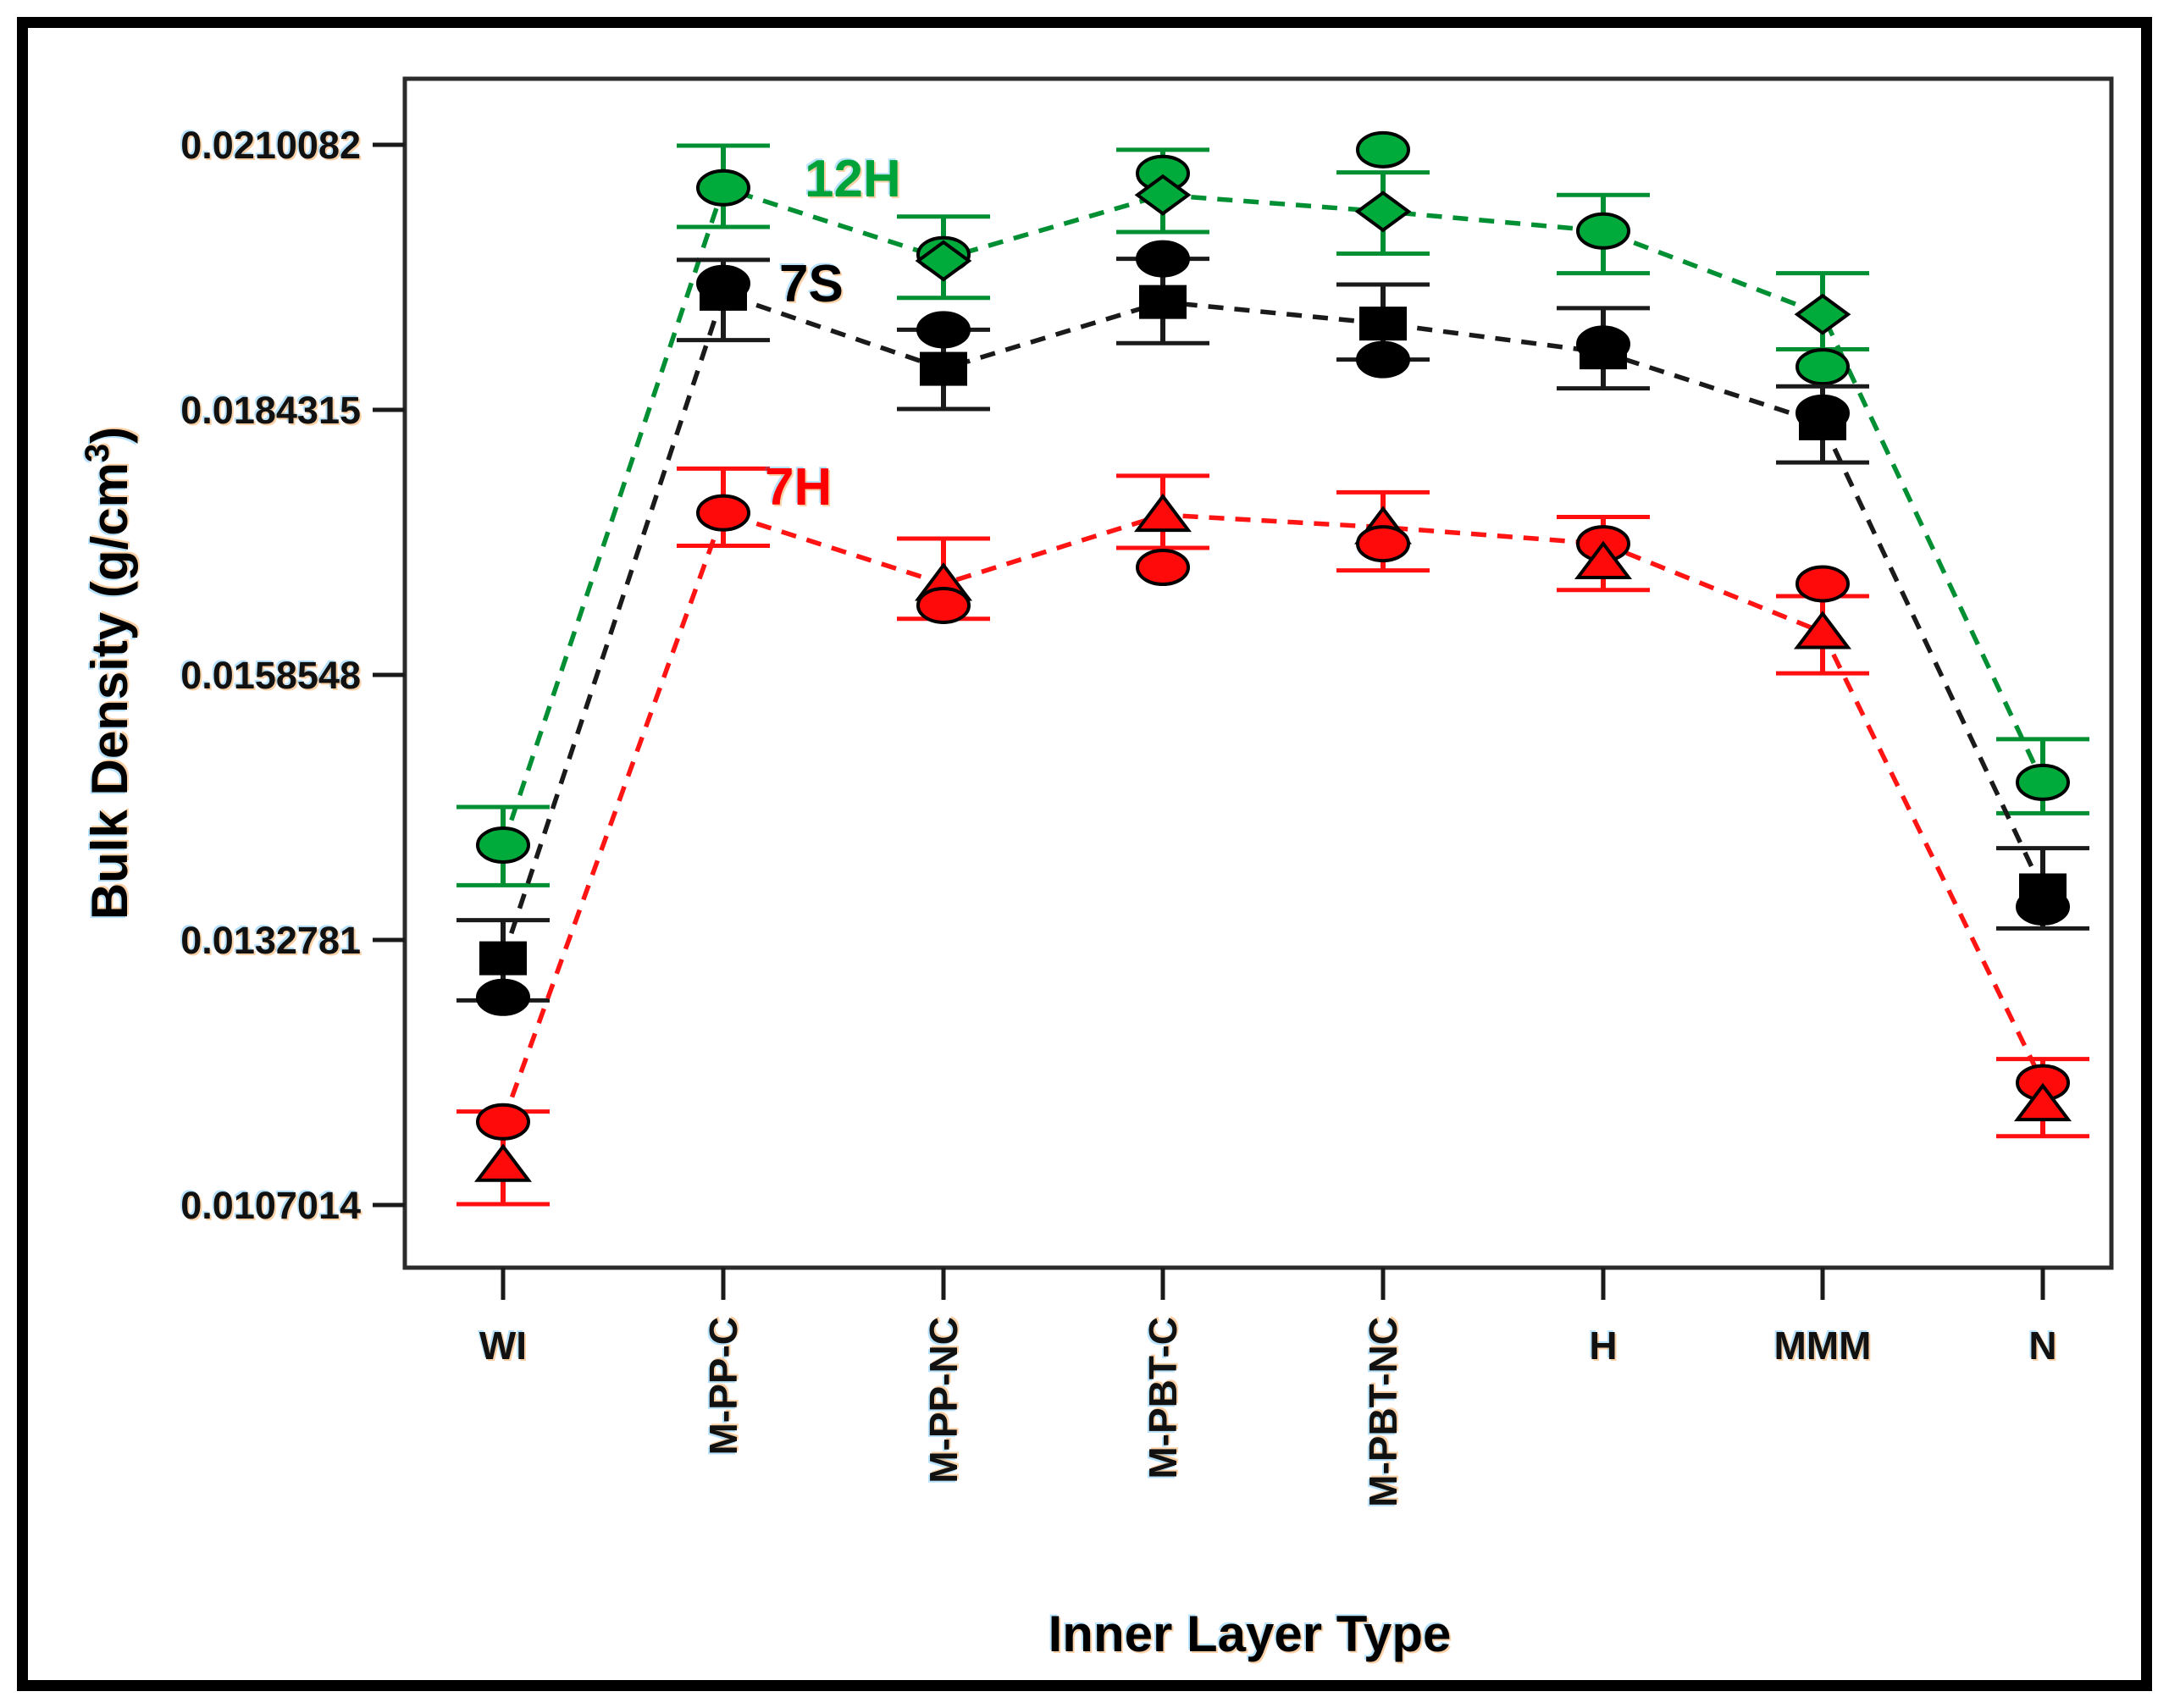 This screenshot has height=1708, width=2169. I want to click on x-category-label: M-PBT-C, so click(1163, 1398).